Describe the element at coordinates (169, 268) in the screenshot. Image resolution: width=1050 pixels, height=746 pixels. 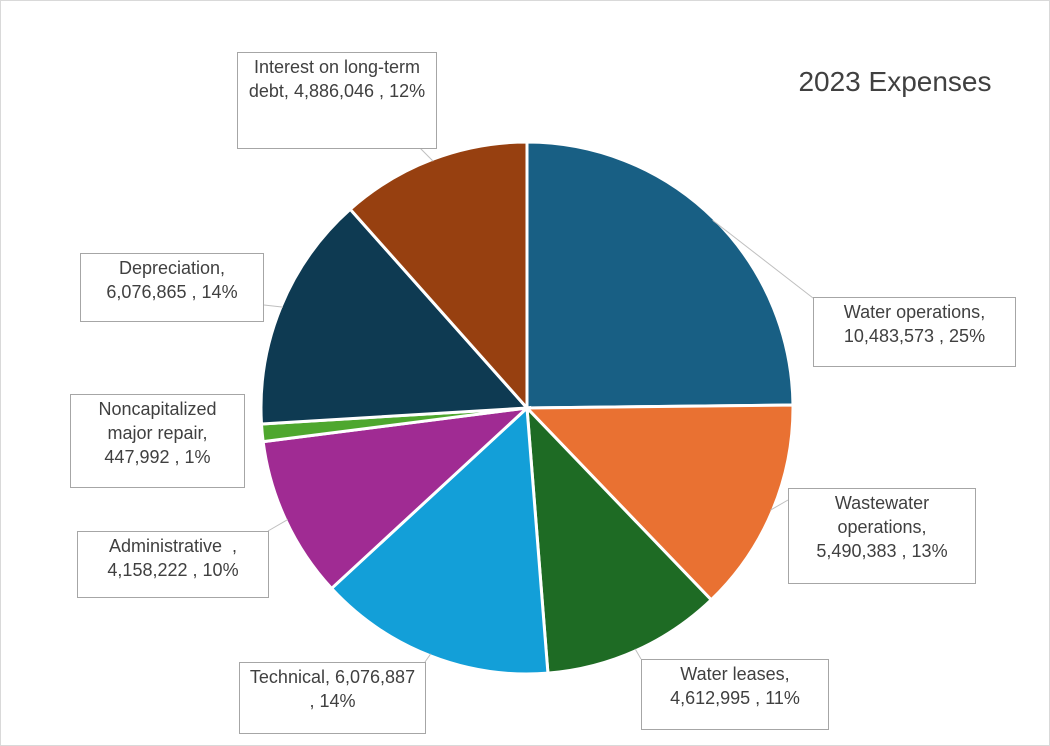
I see `category: Depreciation` at that location.